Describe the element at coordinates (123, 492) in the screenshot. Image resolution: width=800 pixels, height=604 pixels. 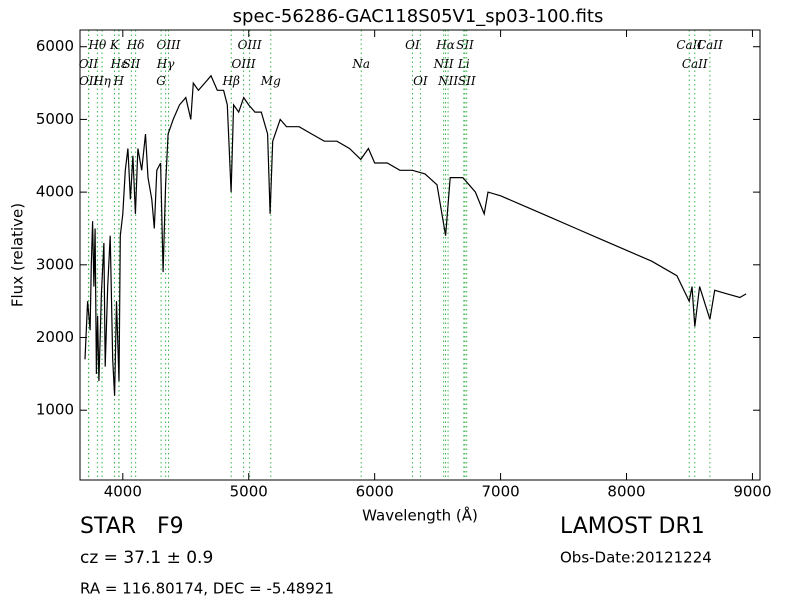
I see `x-tick-label: 4000` at that location.